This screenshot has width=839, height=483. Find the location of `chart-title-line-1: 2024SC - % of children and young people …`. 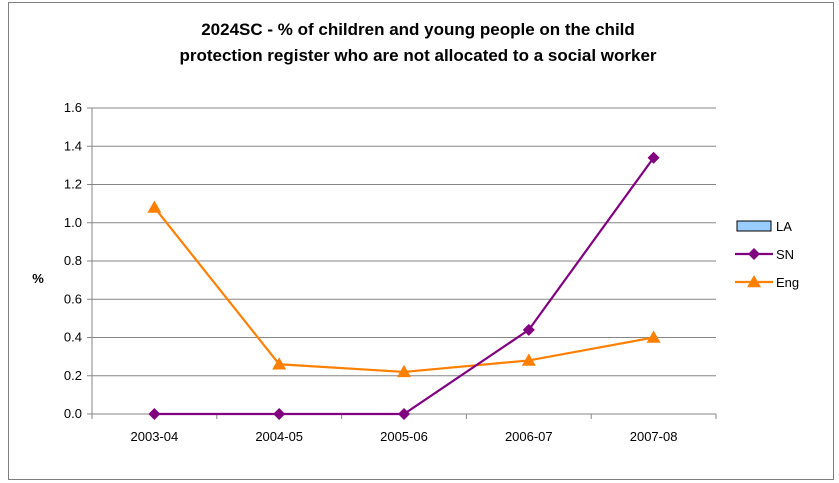

chart-title-line-1: 2024SC - % of children and young people … is located at coordinates (418, 29).